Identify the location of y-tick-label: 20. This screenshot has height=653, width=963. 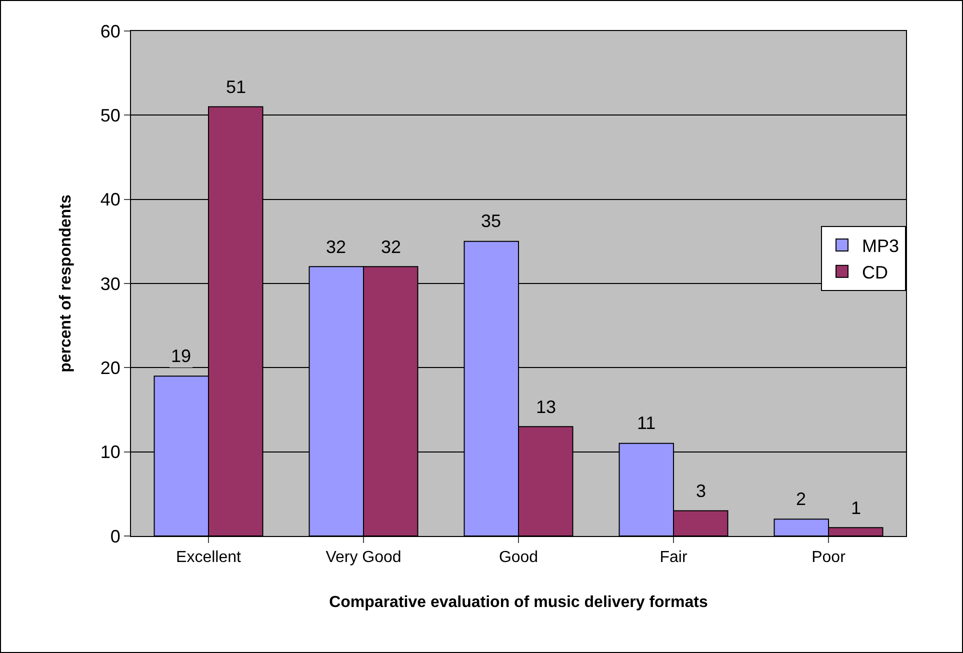
(110, 368).